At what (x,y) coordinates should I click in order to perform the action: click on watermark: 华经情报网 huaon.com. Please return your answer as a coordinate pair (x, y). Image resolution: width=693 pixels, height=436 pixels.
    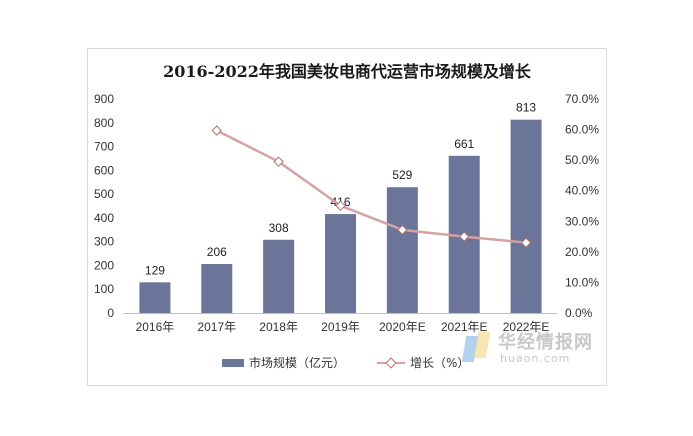
    Looking at the image, I should click on (531, 348).